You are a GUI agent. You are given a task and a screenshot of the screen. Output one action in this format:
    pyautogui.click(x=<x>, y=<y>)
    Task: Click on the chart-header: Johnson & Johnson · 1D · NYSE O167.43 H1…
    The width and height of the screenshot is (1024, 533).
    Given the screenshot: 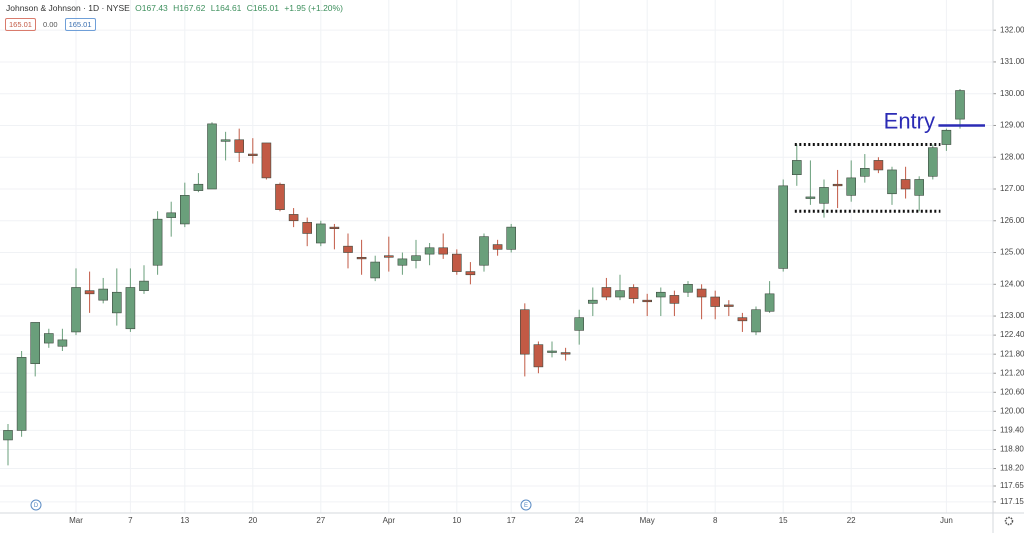 What is the action you would take?
    pyautogui.click(x=176, y=8)
    